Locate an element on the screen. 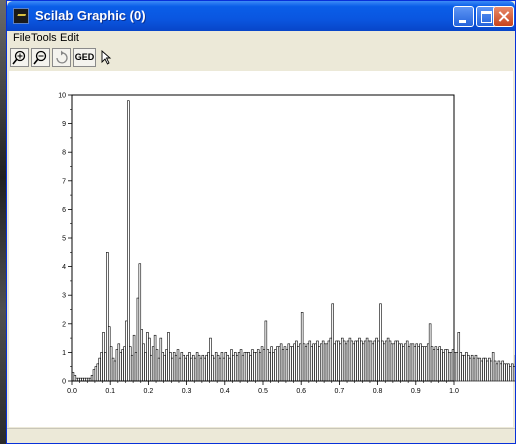 The image size is (516, 444). y-tick-label: 1 is located at coordinates (64, 353).